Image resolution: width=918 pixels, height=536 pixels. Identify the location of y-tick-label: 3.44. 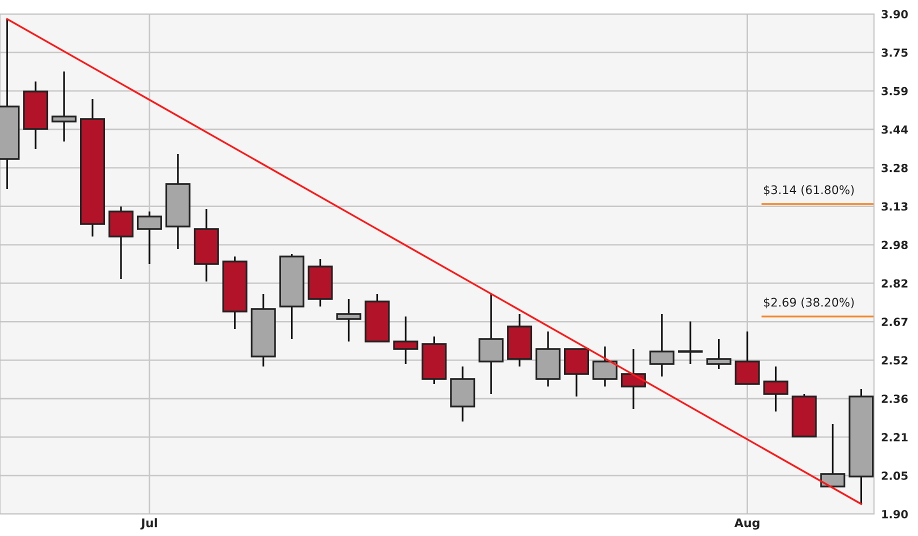
(895, 129).